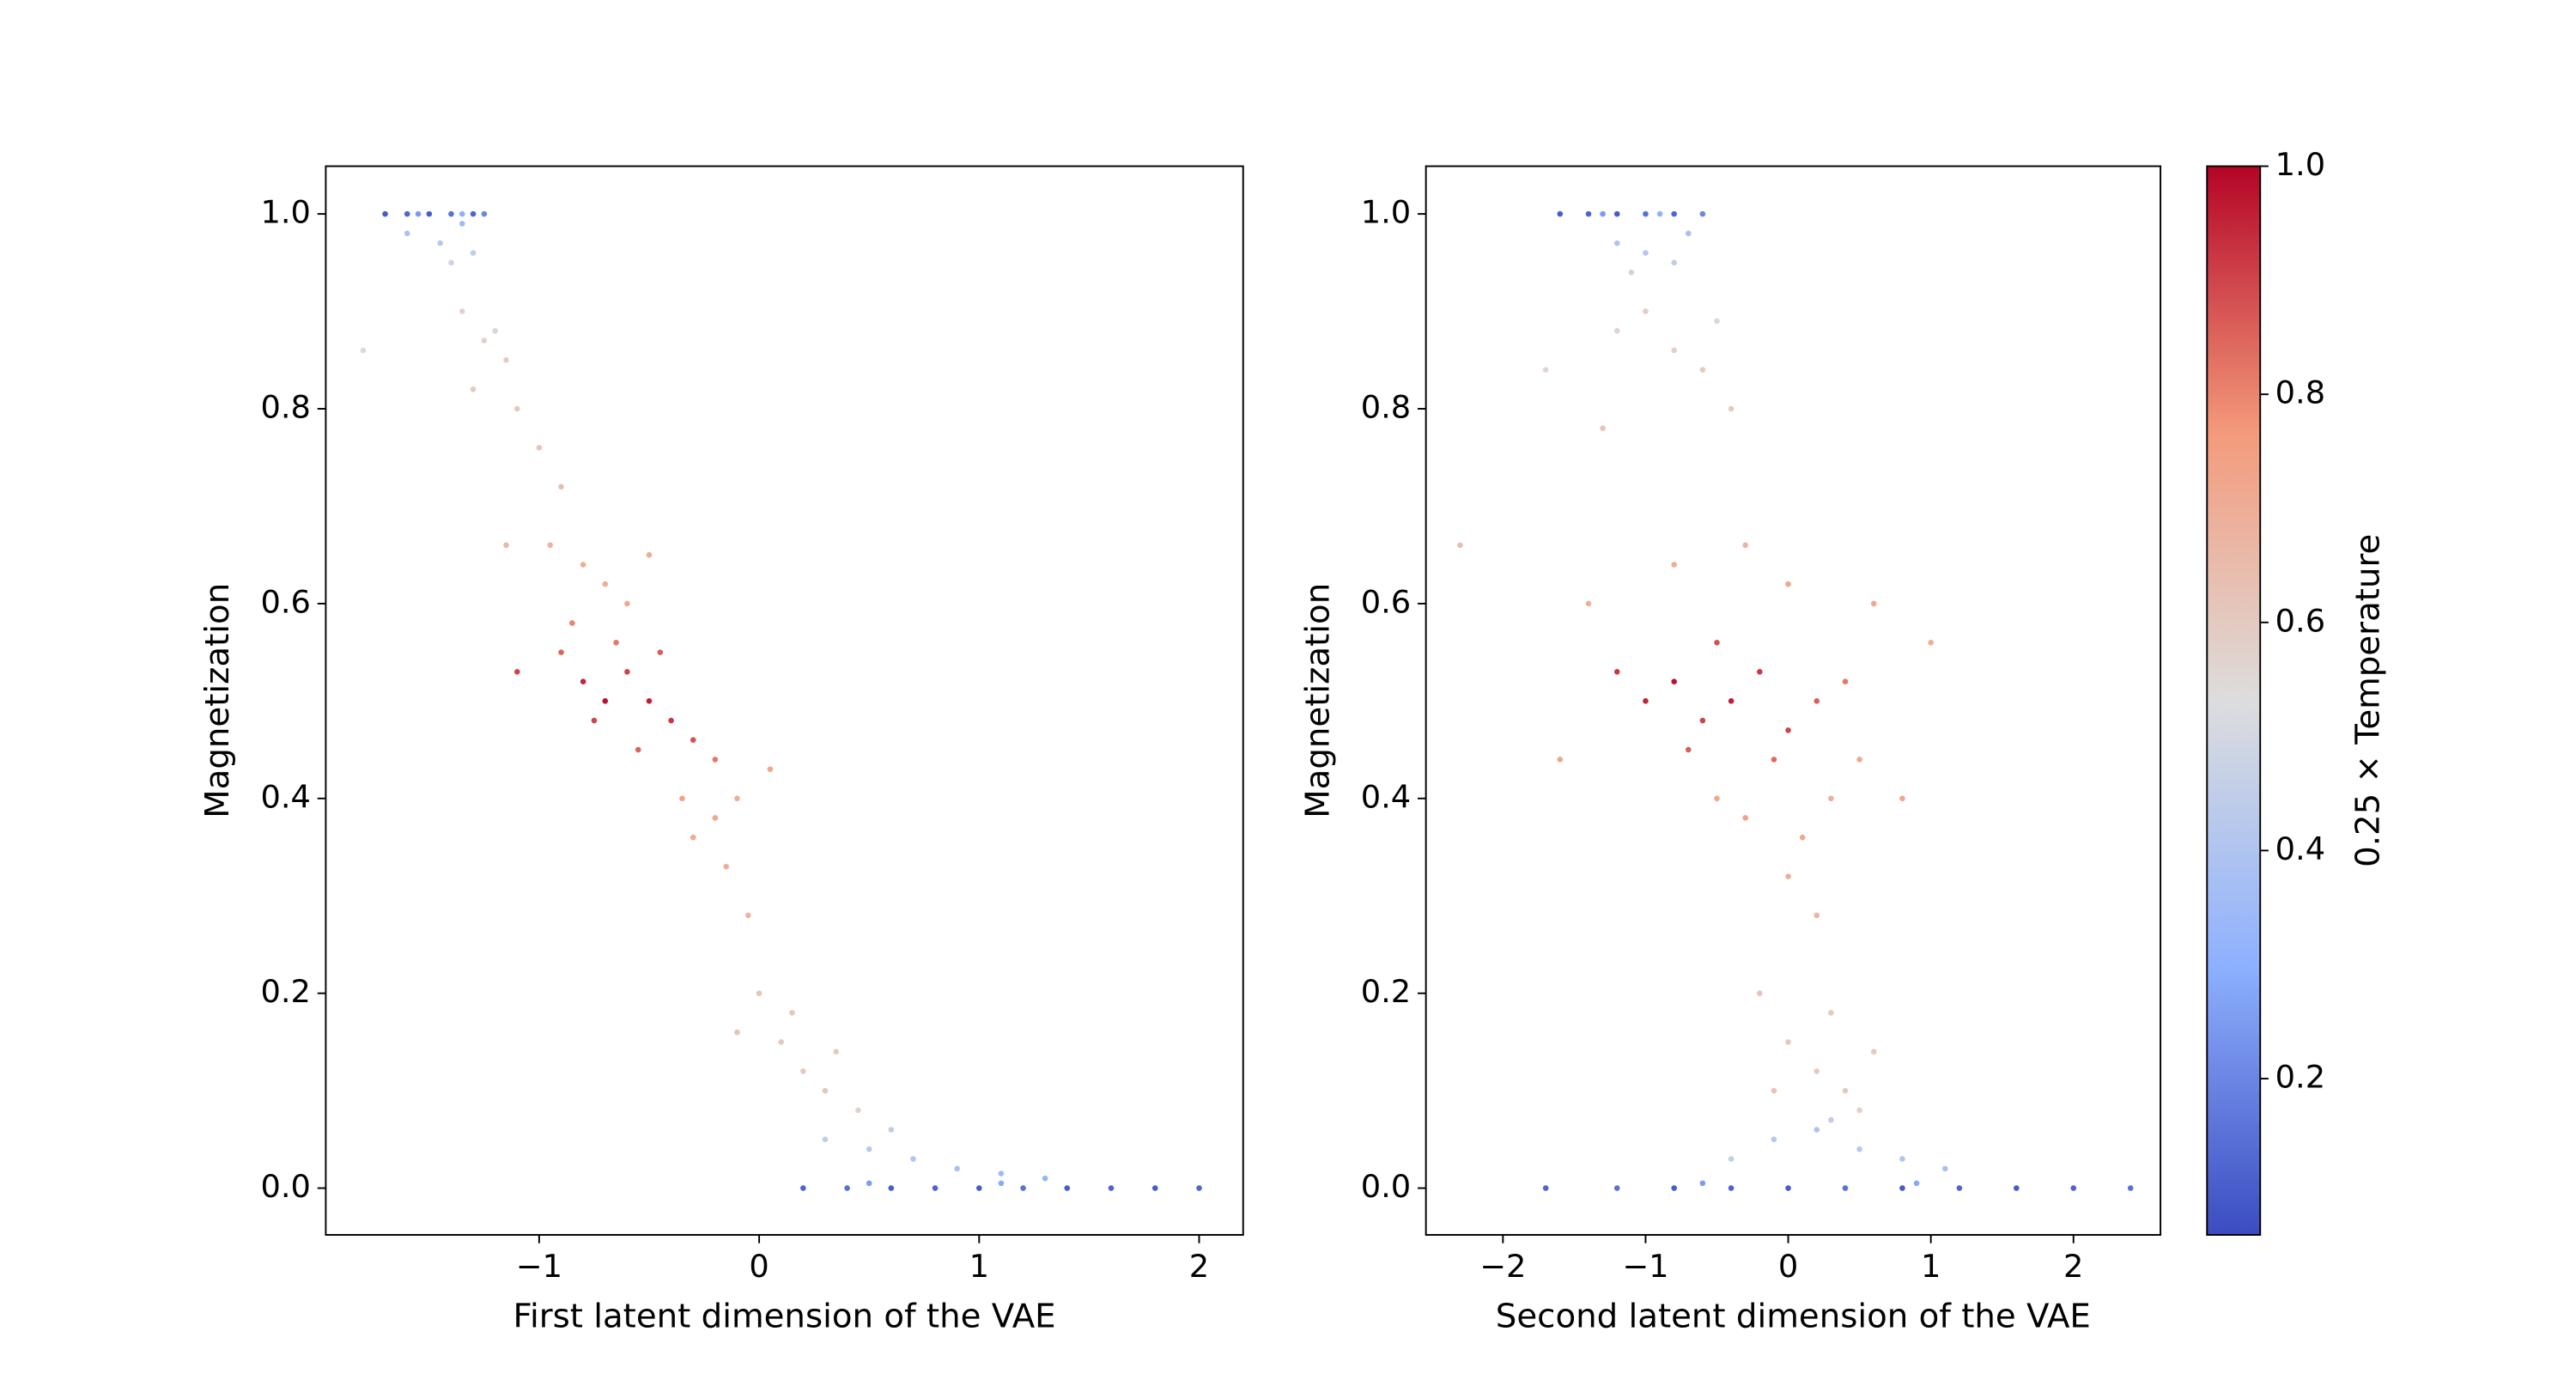 The width and height of the screenshot is (2576, 1374). I want to click on x-axis-label: Second latent dimension of the VAE, so click(1793, 1316).